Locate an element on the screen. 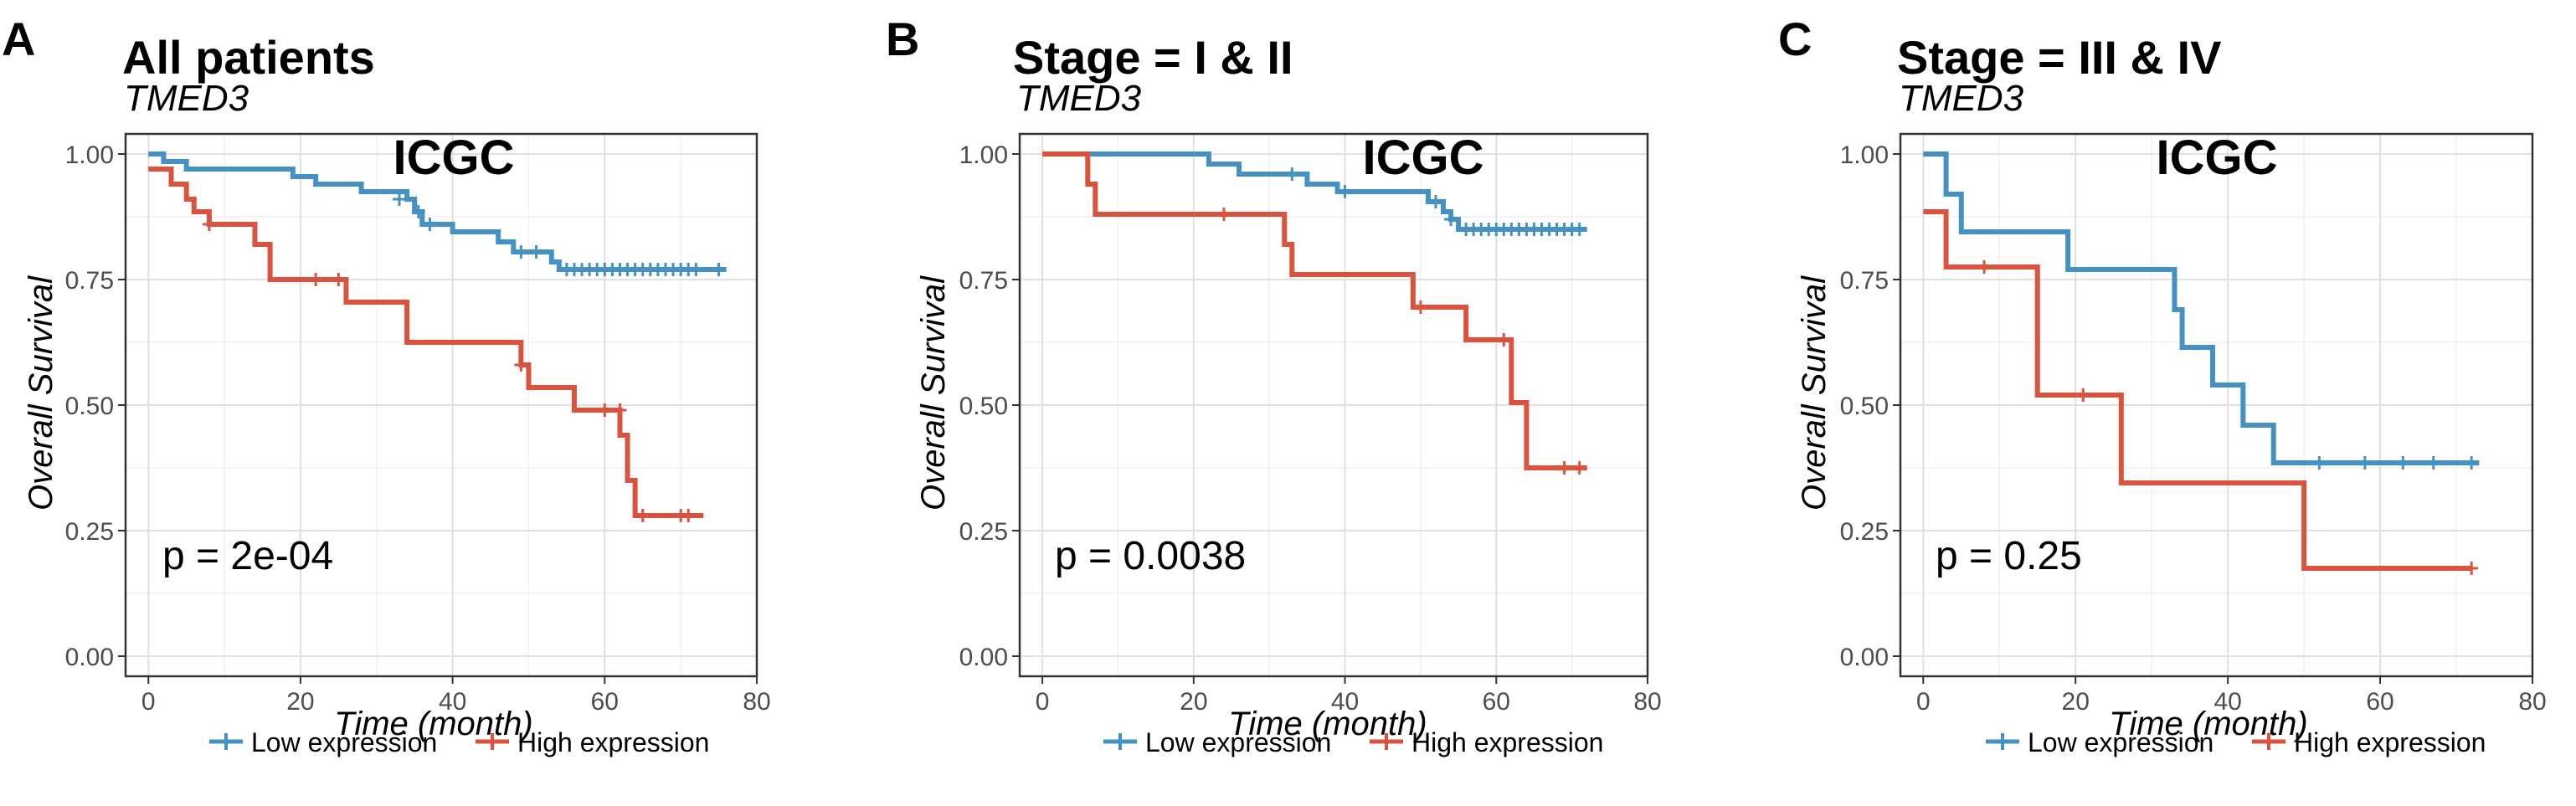  legend-label-low: Low expression is located at coordinates (344, 742).